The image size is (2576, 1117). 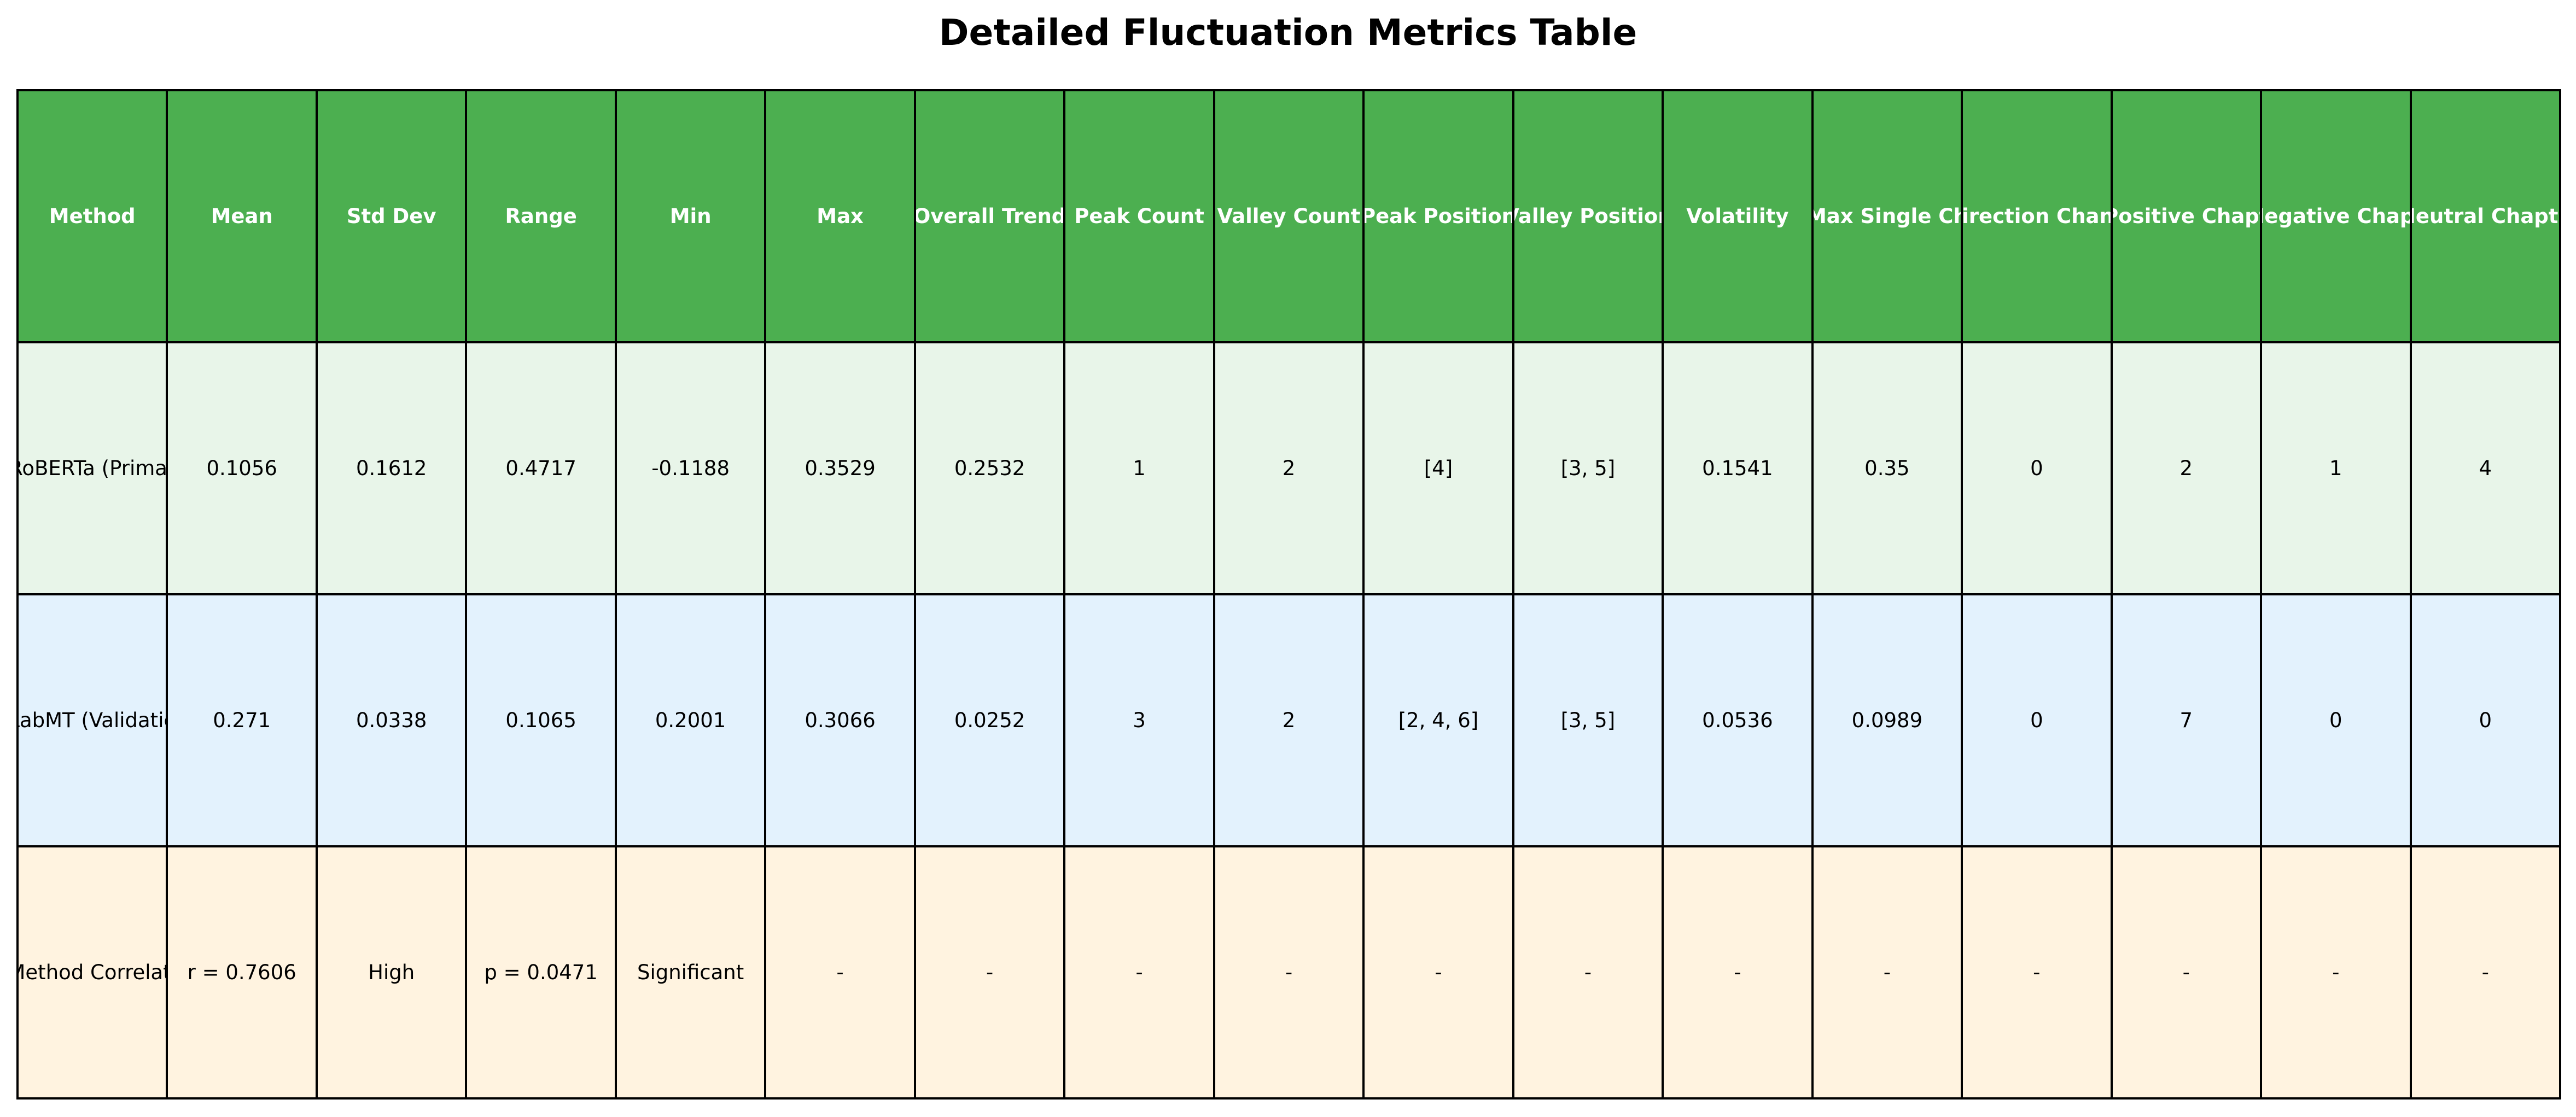 I want to click on column-header: Valley Count, so click(x=1290, y=217).